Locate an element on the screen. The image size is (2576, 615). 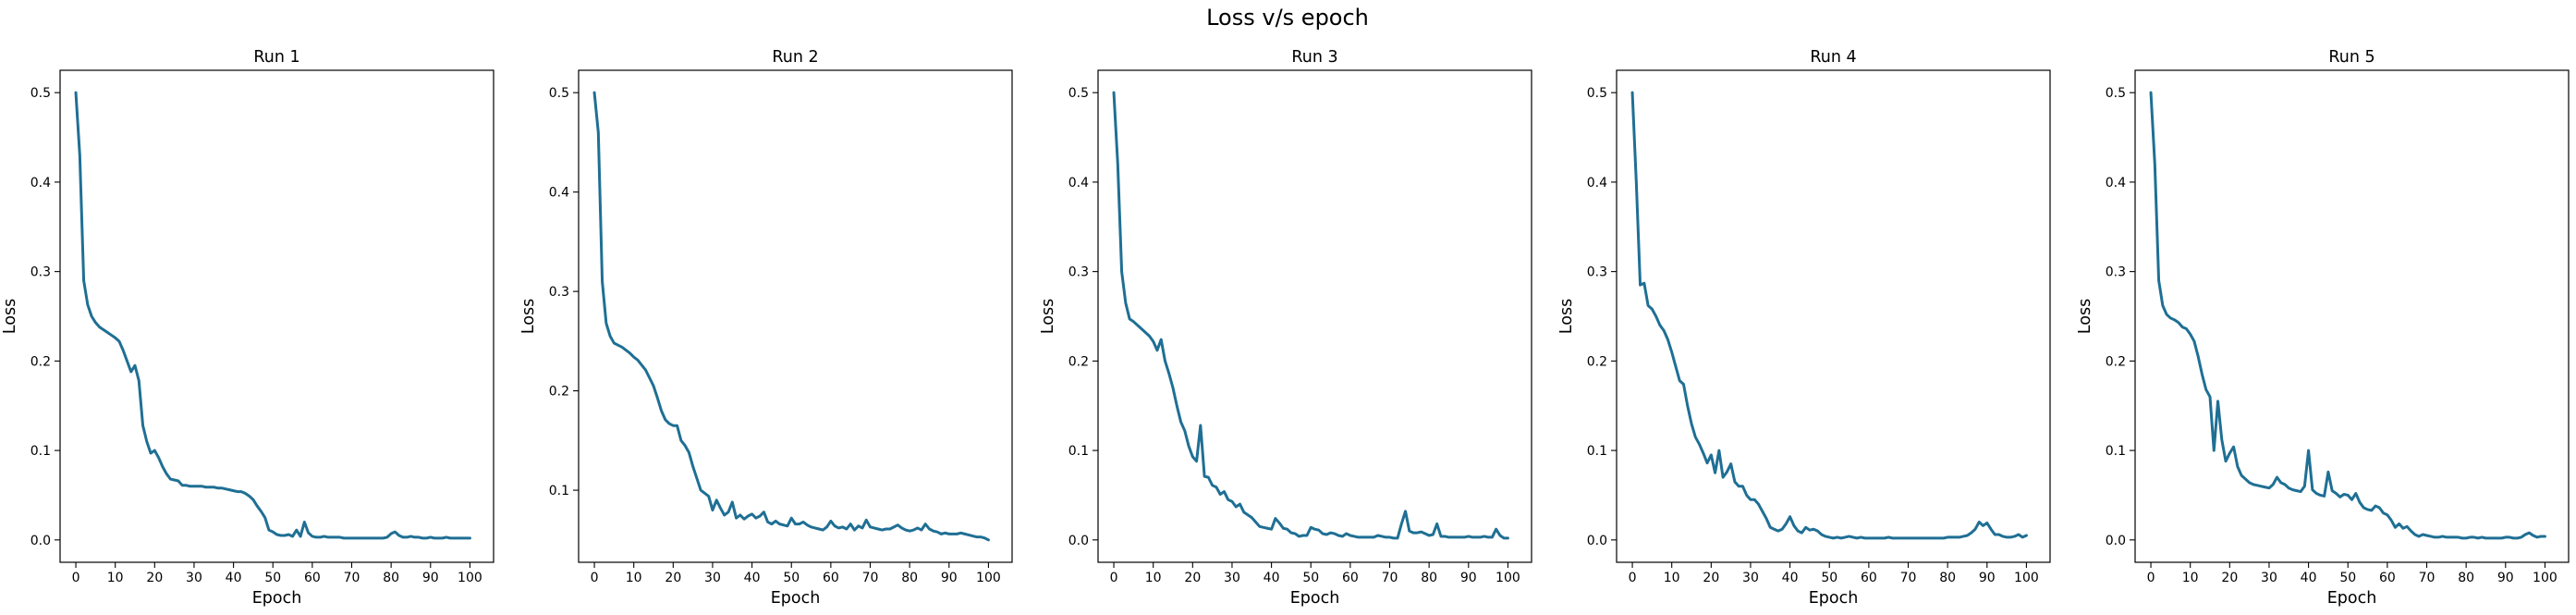
subplot-title: Run 3 is located at coordinates (1314, 57).